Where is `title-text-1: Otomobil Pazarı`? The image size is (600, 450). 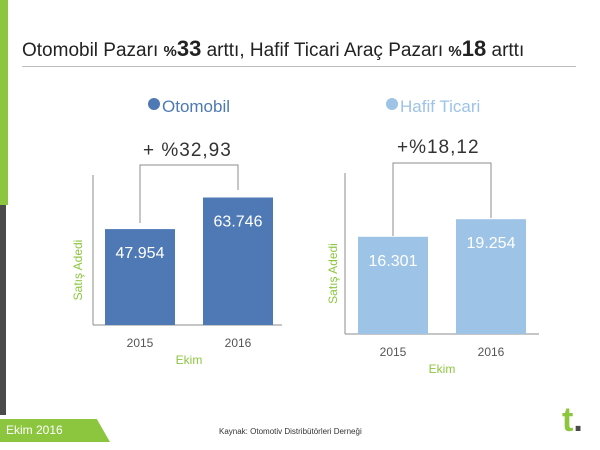 title-text-1: Otomobil Pazarı is located at coordinates (93, 50).